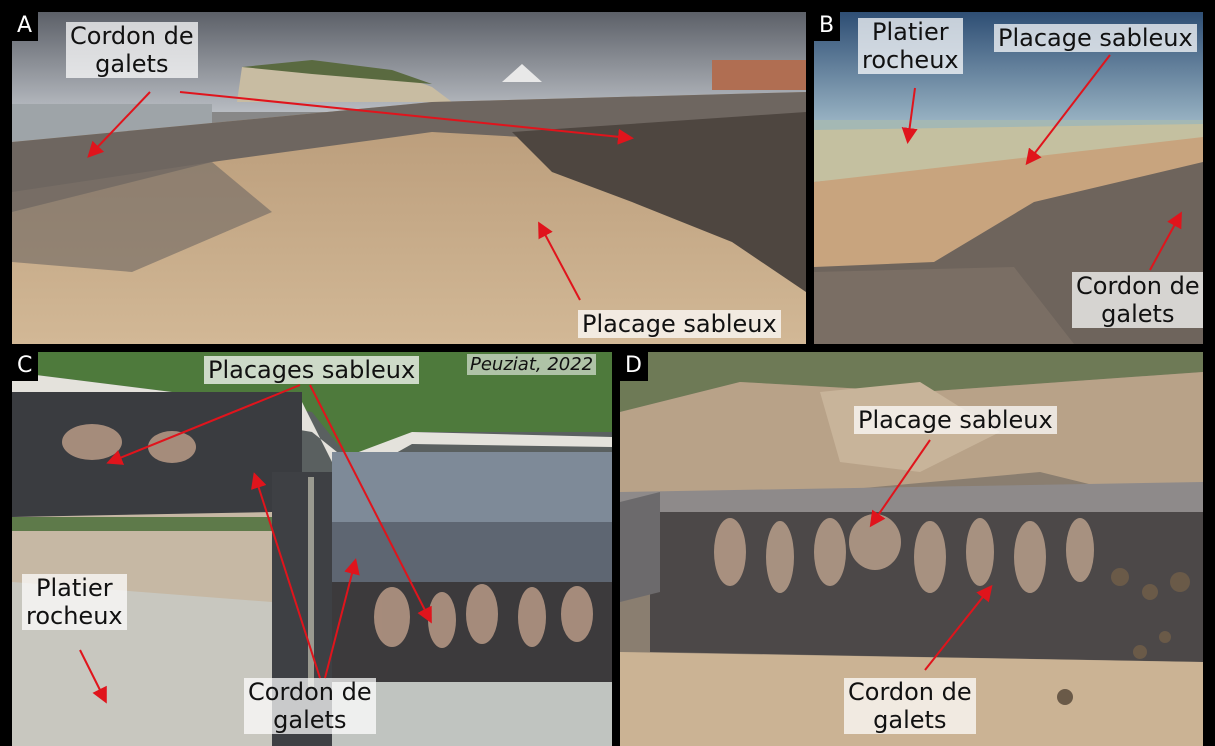  I want to click on panel-c-credit: Peuziat, 2022, so click(532, 364).